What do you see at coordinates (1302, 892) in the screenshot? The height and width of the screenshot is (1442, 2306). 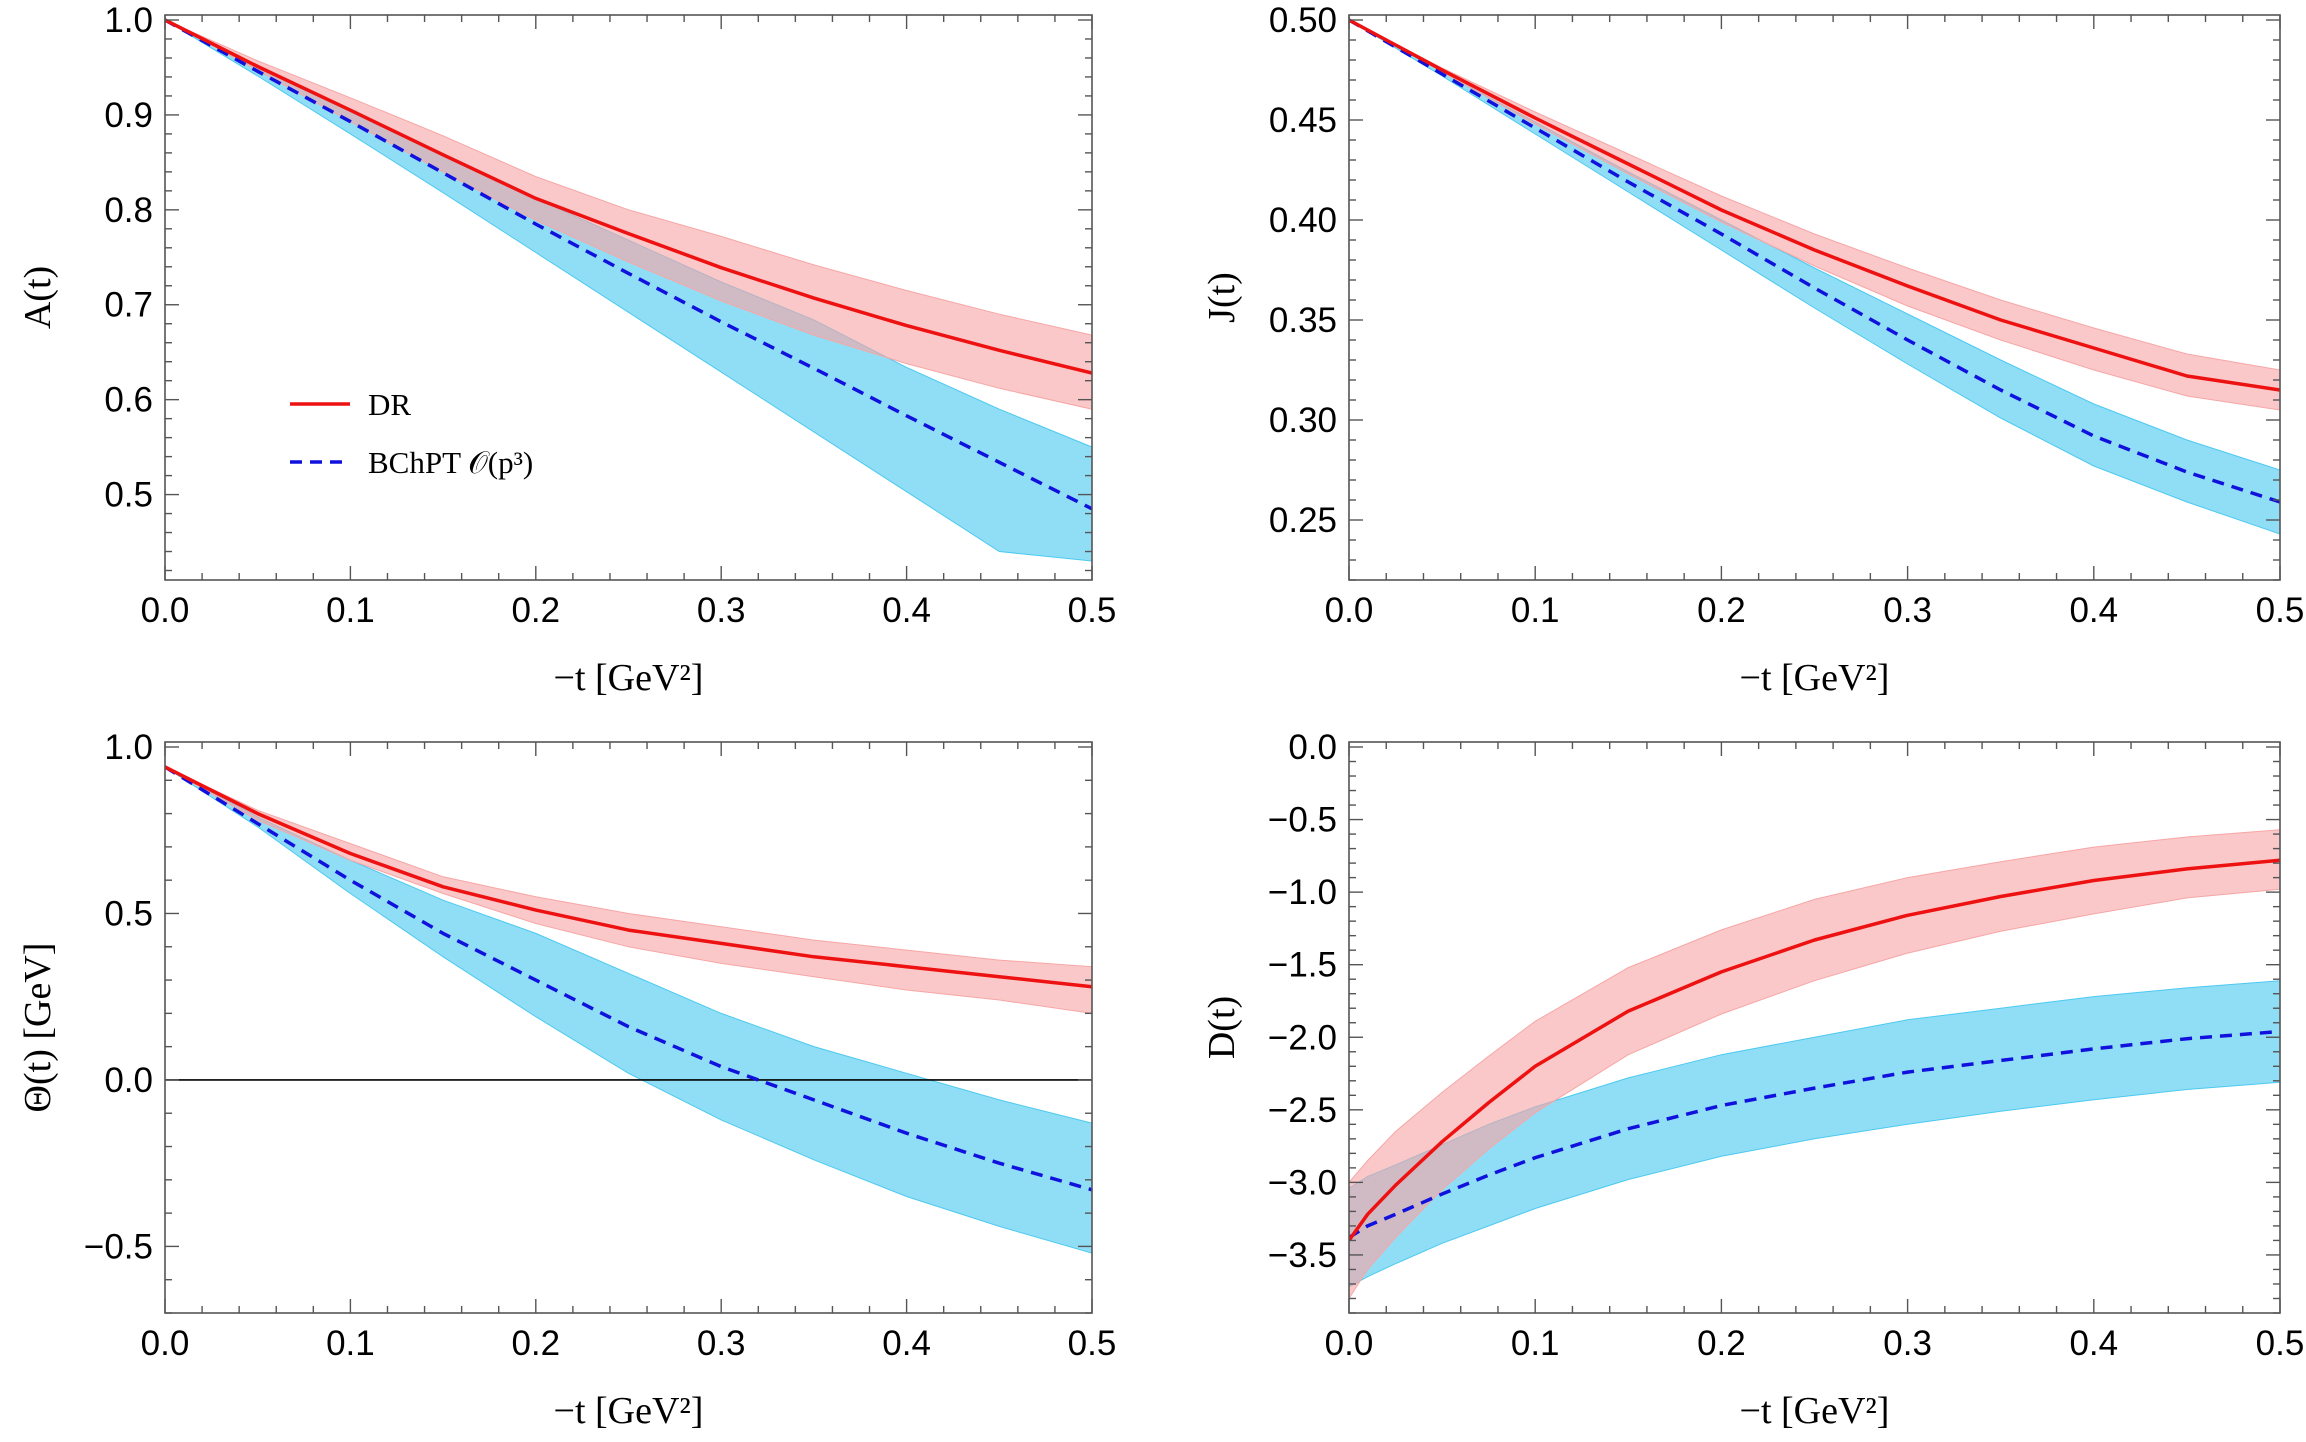 I see `y-tick-label: −1.0` at bounding box center [1302, 892].